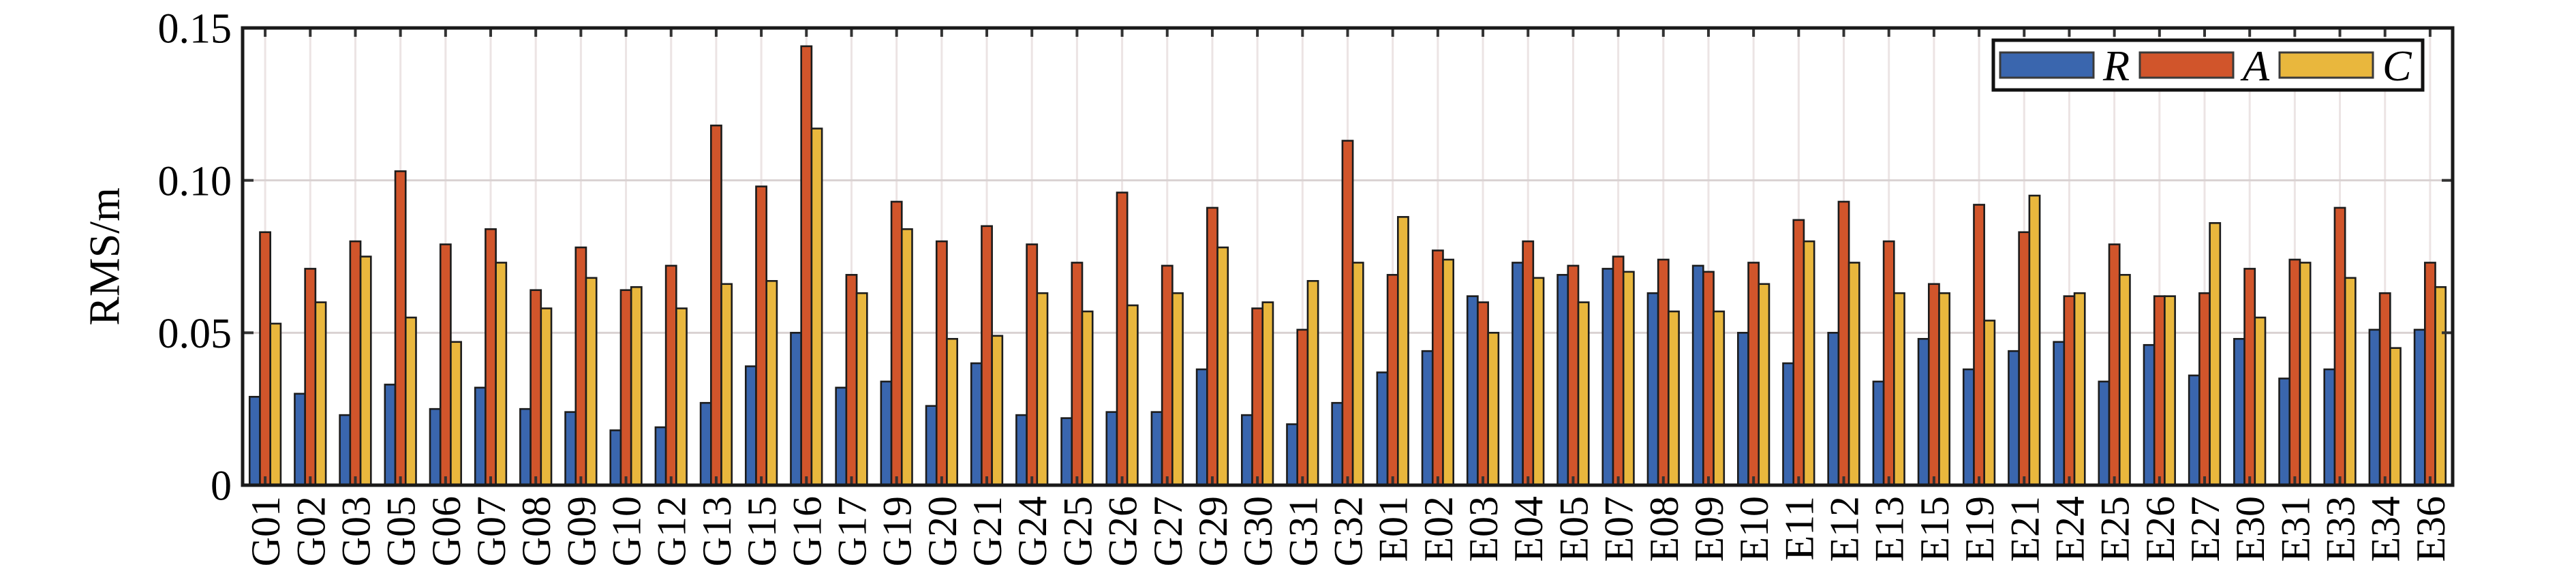 This screenshot has width=2576, height=569. I want to click on bar-R-G03, so click(345, 450).